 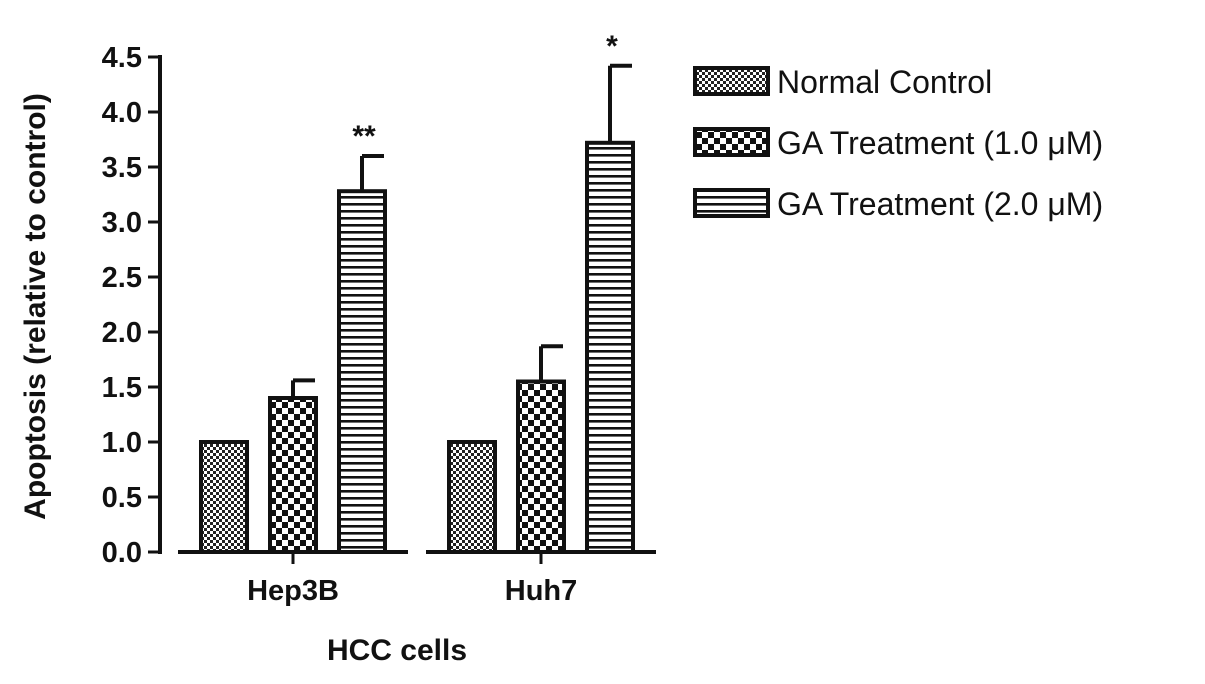 I want to click on category-label: Hep3B, so click(x=293, y=591).